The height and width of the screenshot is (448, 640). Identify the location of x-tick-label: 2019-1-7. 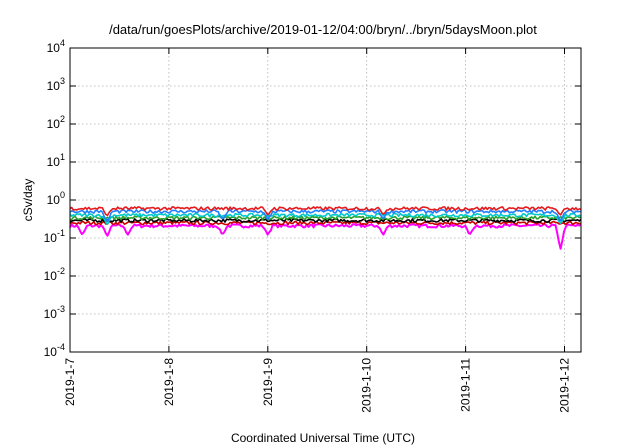
(70, 382).